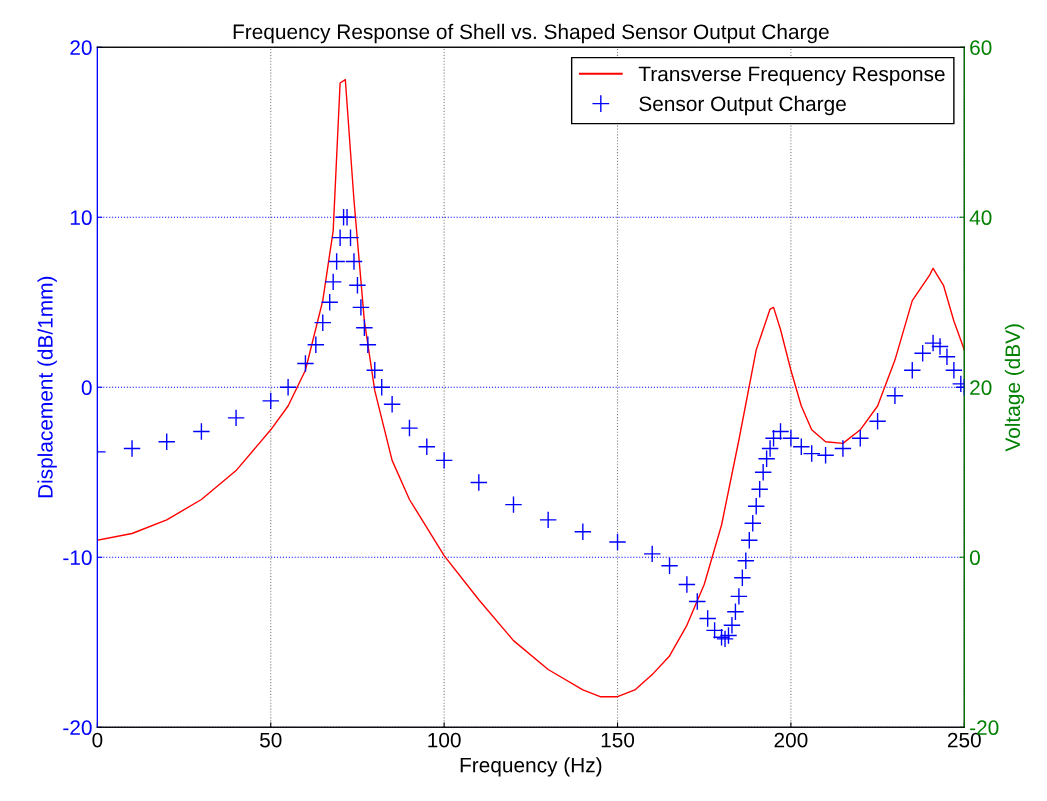 This screenshot has width=1047, height=801. I want to click on legend-label: Transverse Frequency Response, so click(791, 76).